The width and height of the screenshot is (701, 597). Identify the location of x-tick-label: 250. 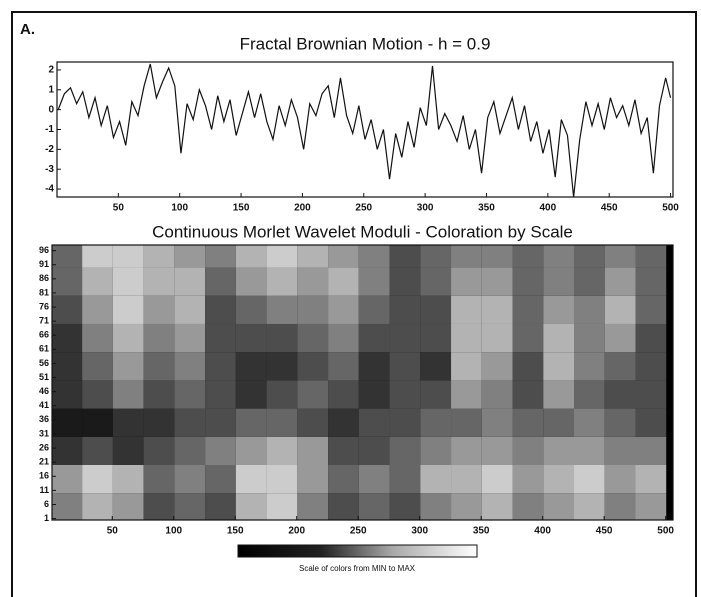
(363, 208).